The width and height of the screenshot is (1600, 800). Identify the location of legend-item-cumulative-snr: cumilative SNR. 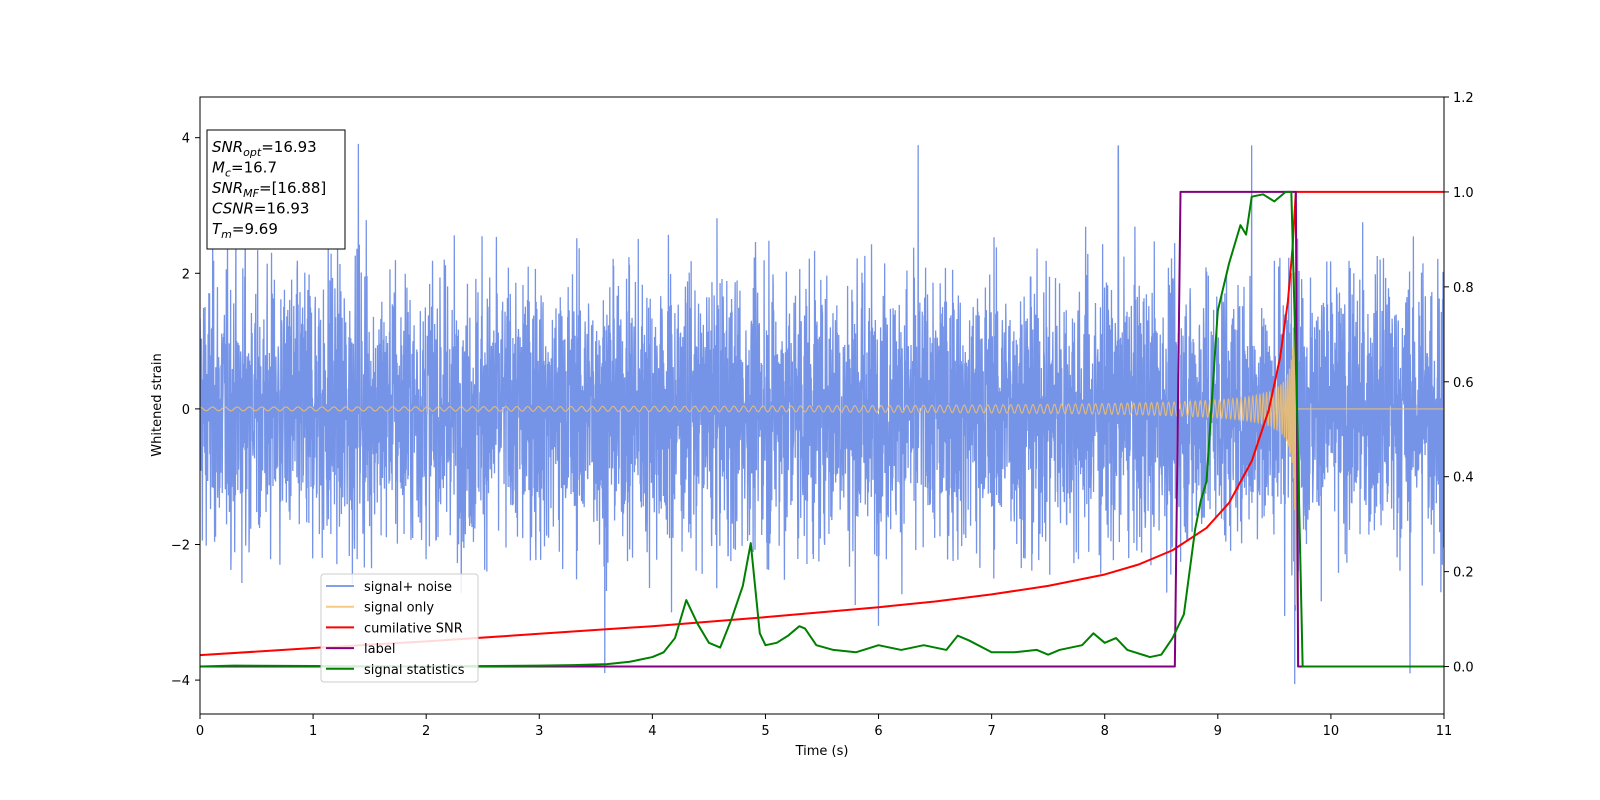
(394, 628).